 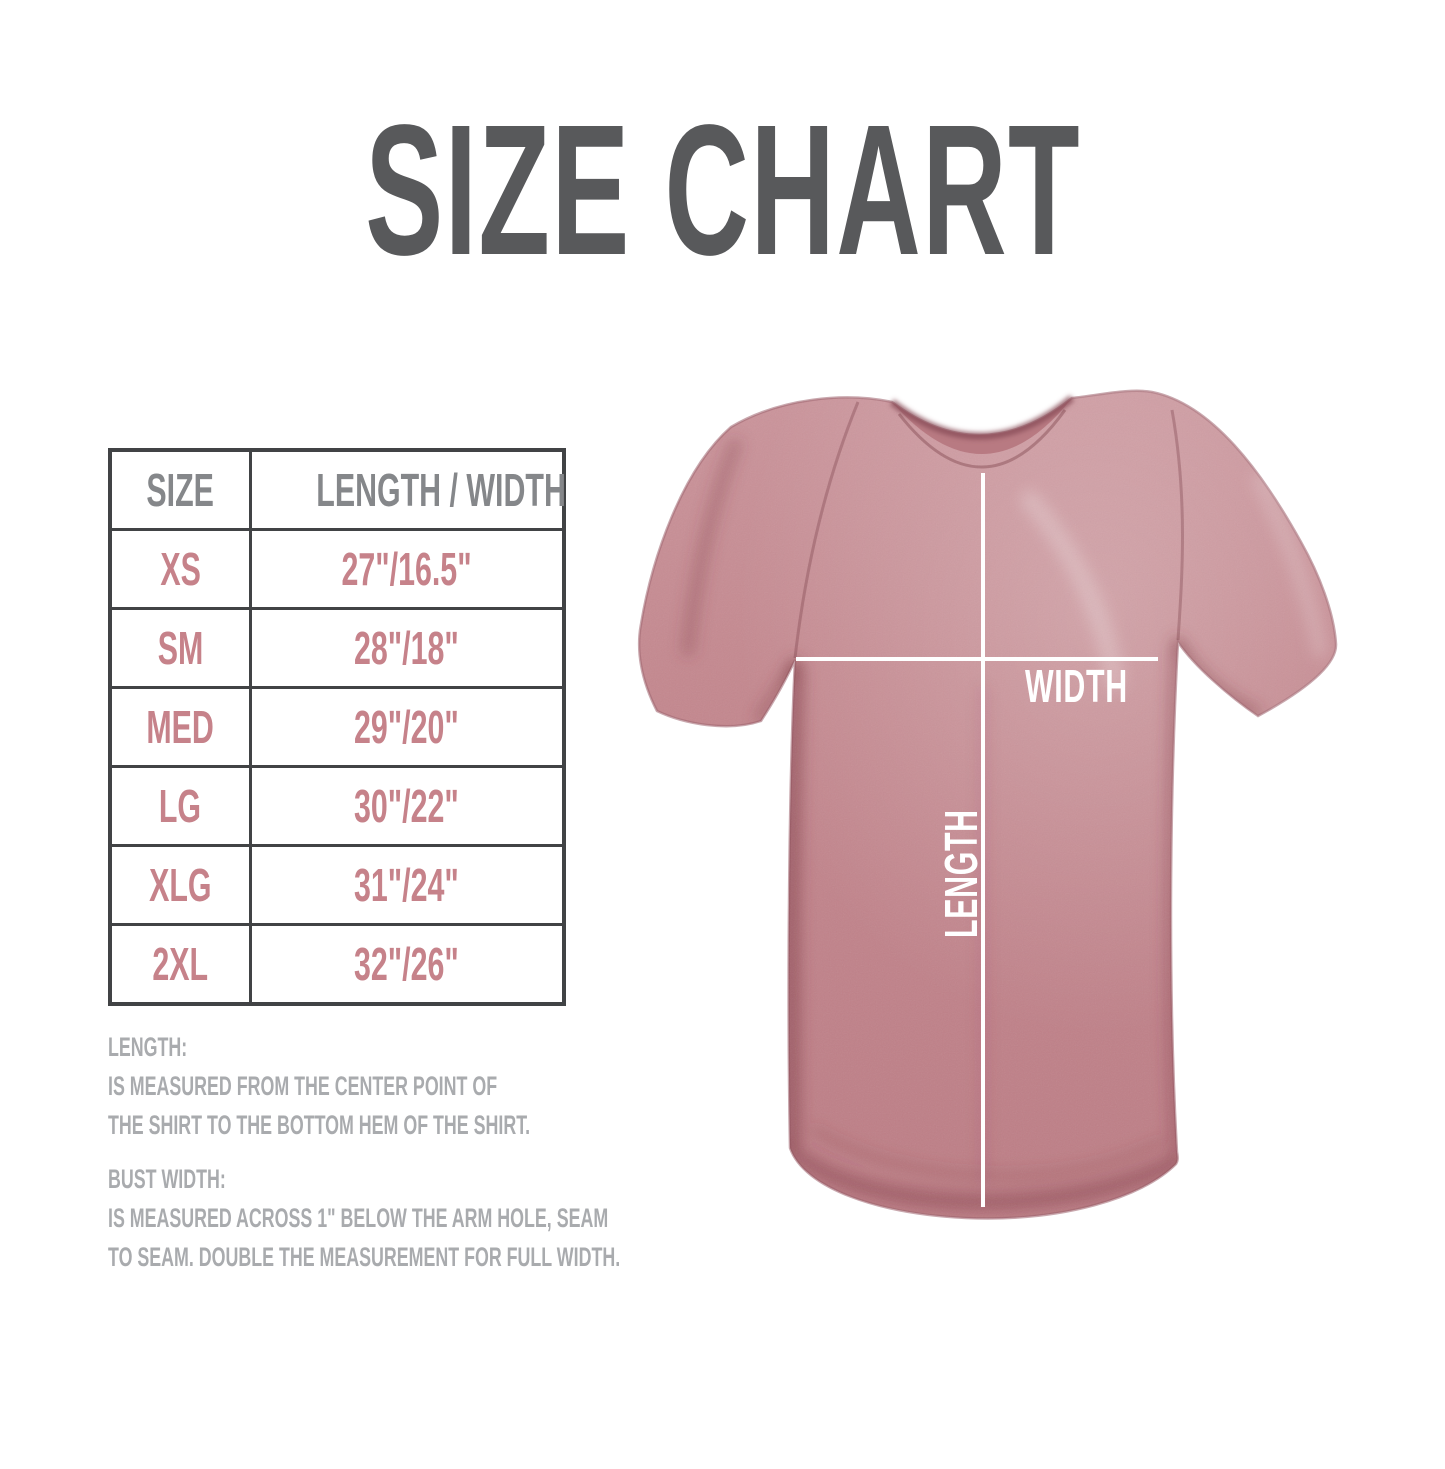 I want to click on page-title-row: SIZE CHART, so click(x=722, y=191).